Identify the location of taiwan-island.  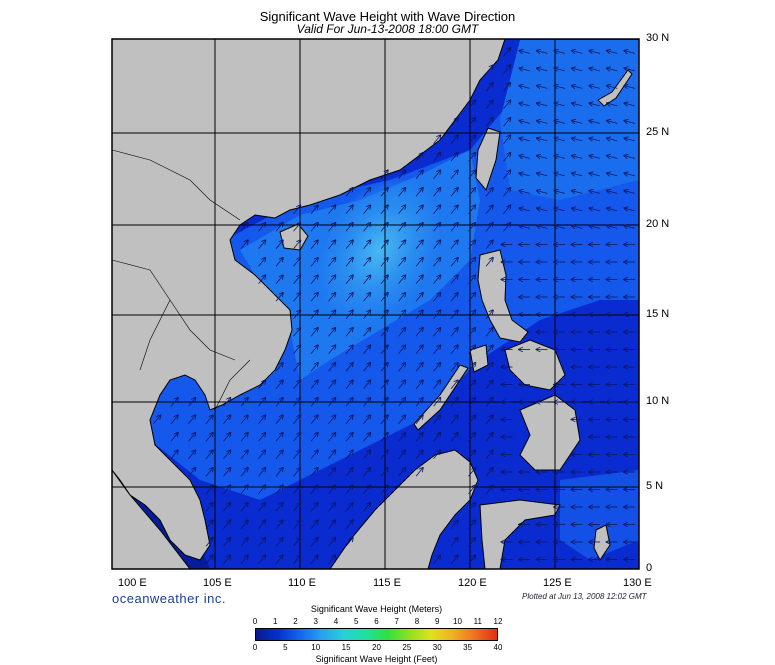
(488, 159).